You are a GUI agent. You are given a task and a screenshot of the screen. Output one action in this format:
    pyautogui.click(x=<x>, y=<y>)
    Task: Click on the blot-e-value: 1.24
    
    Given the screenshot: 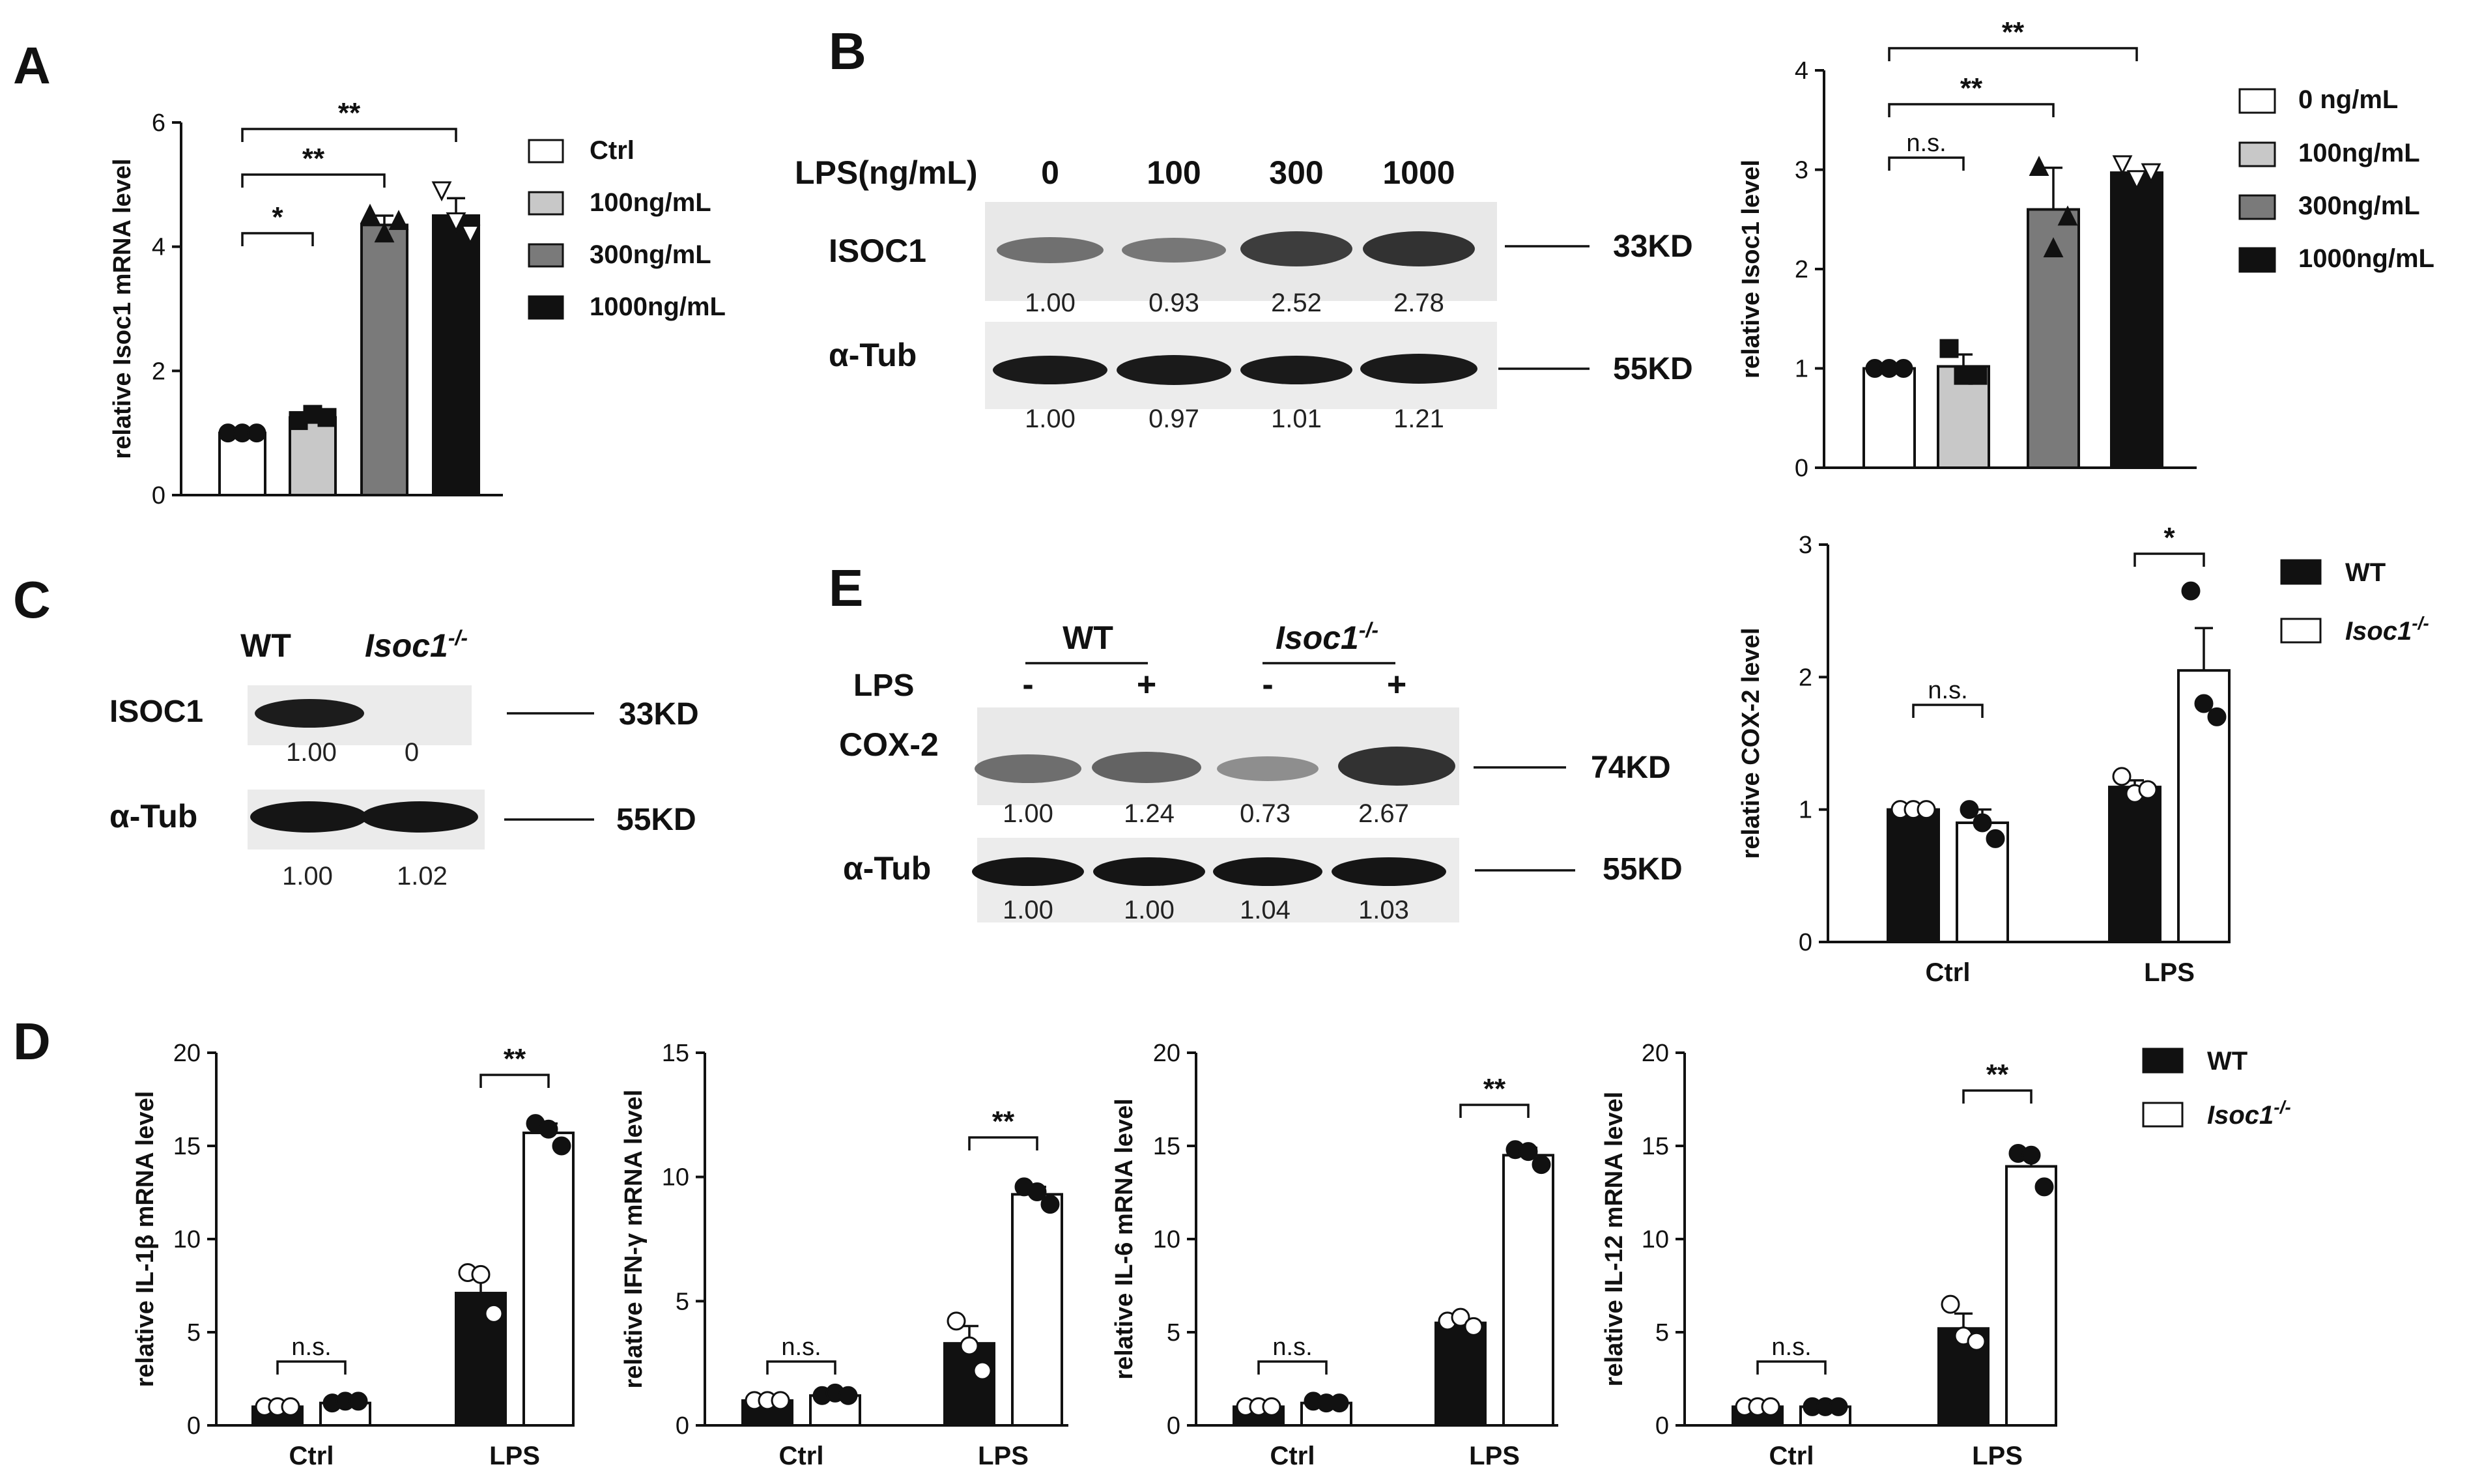 What is the action you would take?
    pyautogui.click(x=1149, y=814)
    